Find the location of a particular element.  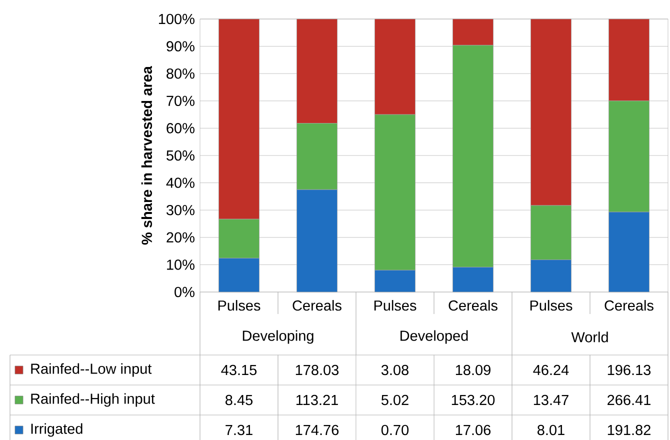

y-tick-label: 0% is located at coordinates (184, 292).